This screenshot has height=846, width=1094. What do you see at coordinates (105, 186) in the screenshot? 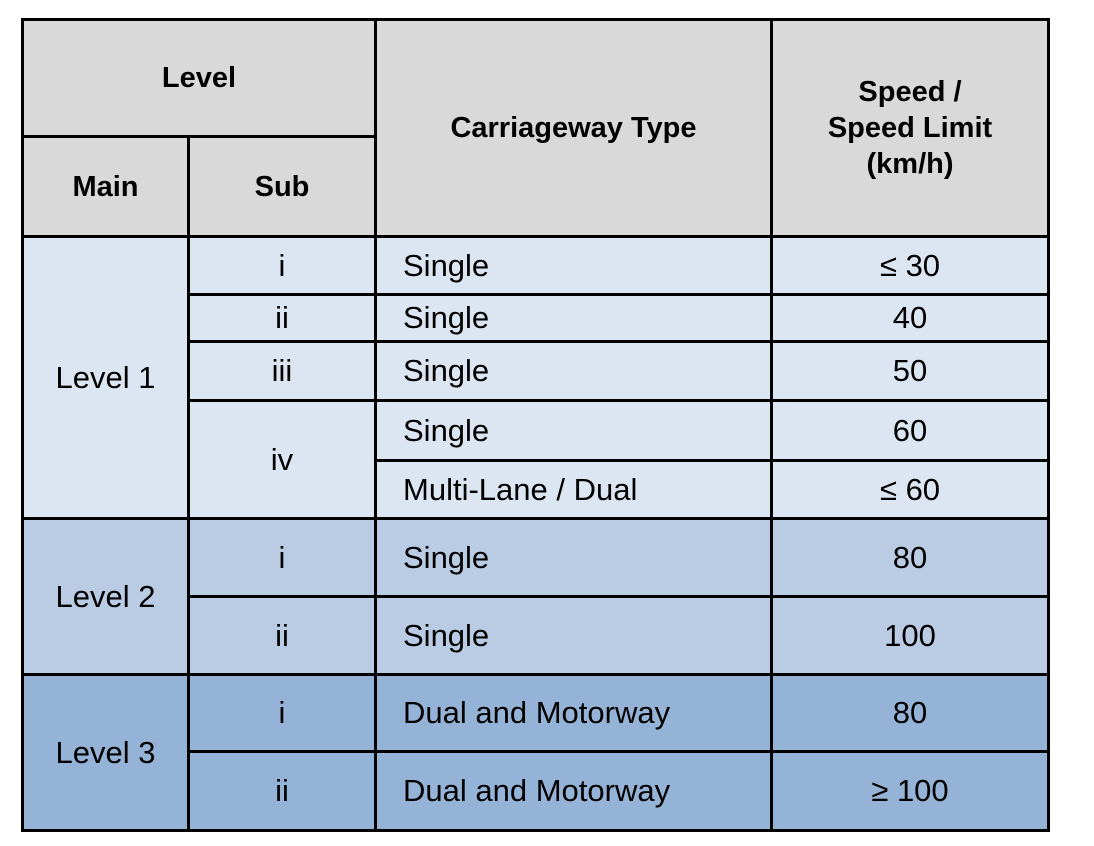
I see `header-main: Main` at bounding box center [105, 186].